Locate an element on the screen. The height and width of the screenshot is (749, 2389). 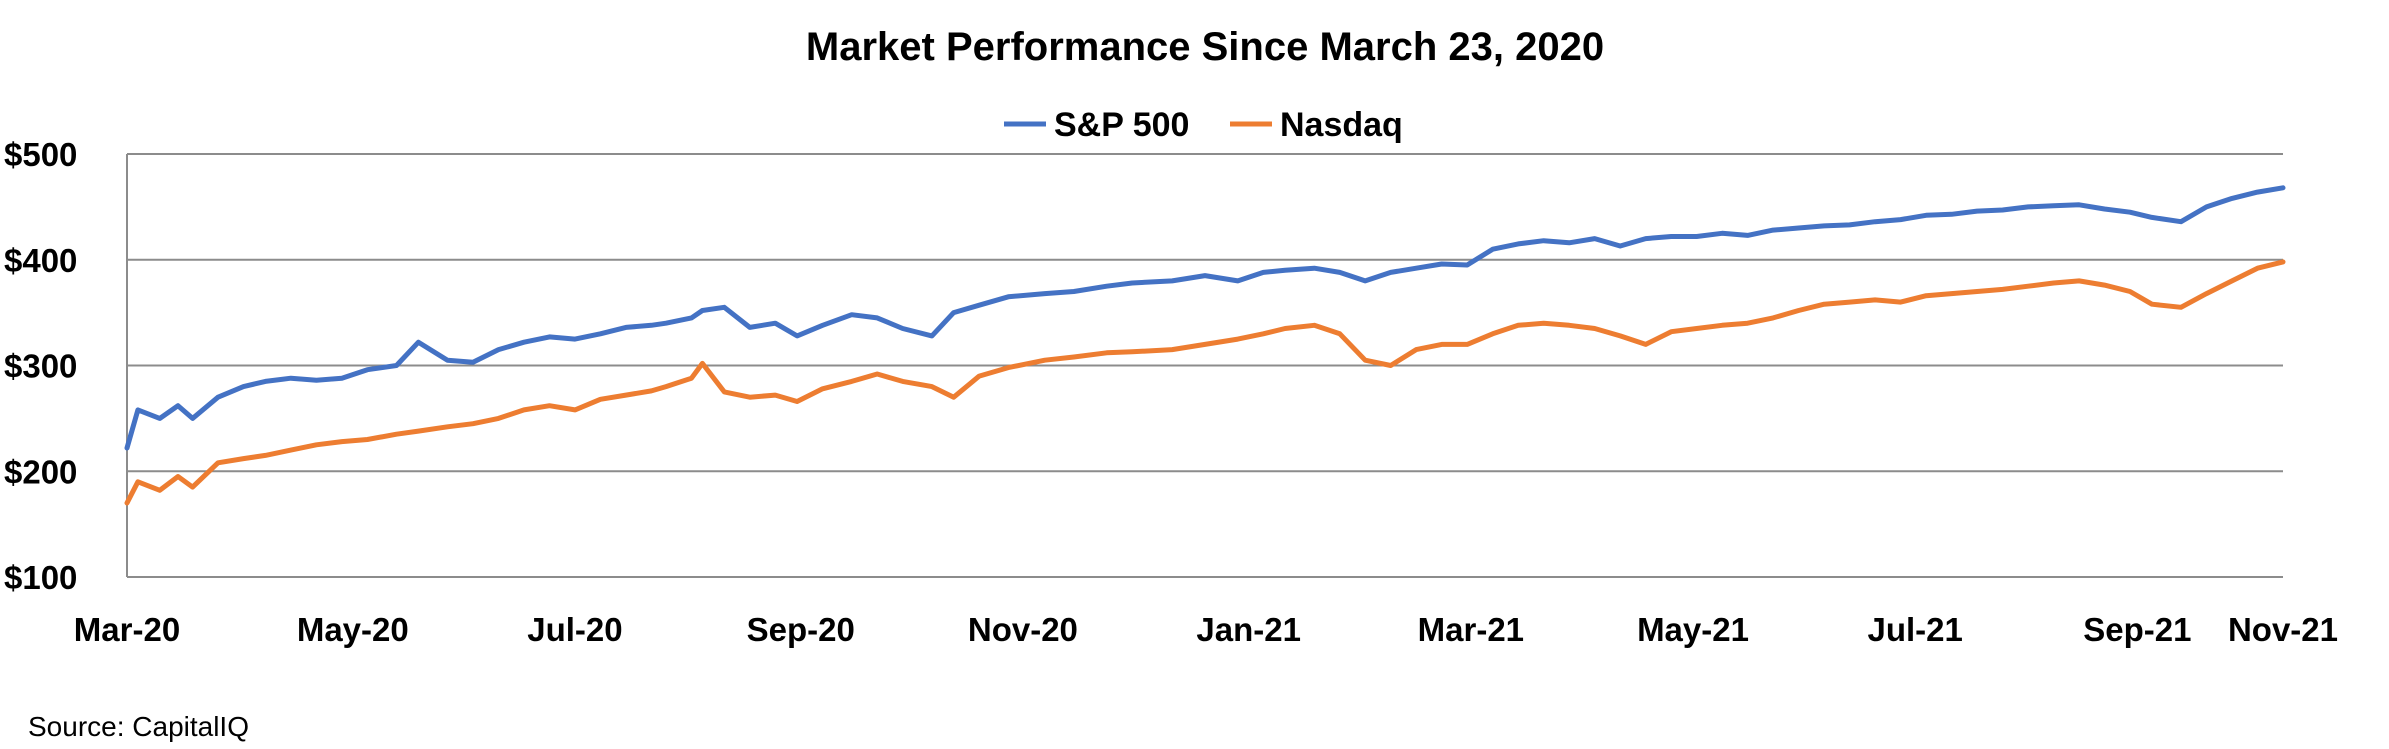
y-tick-label: $500 is located at coordinates (40, 154).